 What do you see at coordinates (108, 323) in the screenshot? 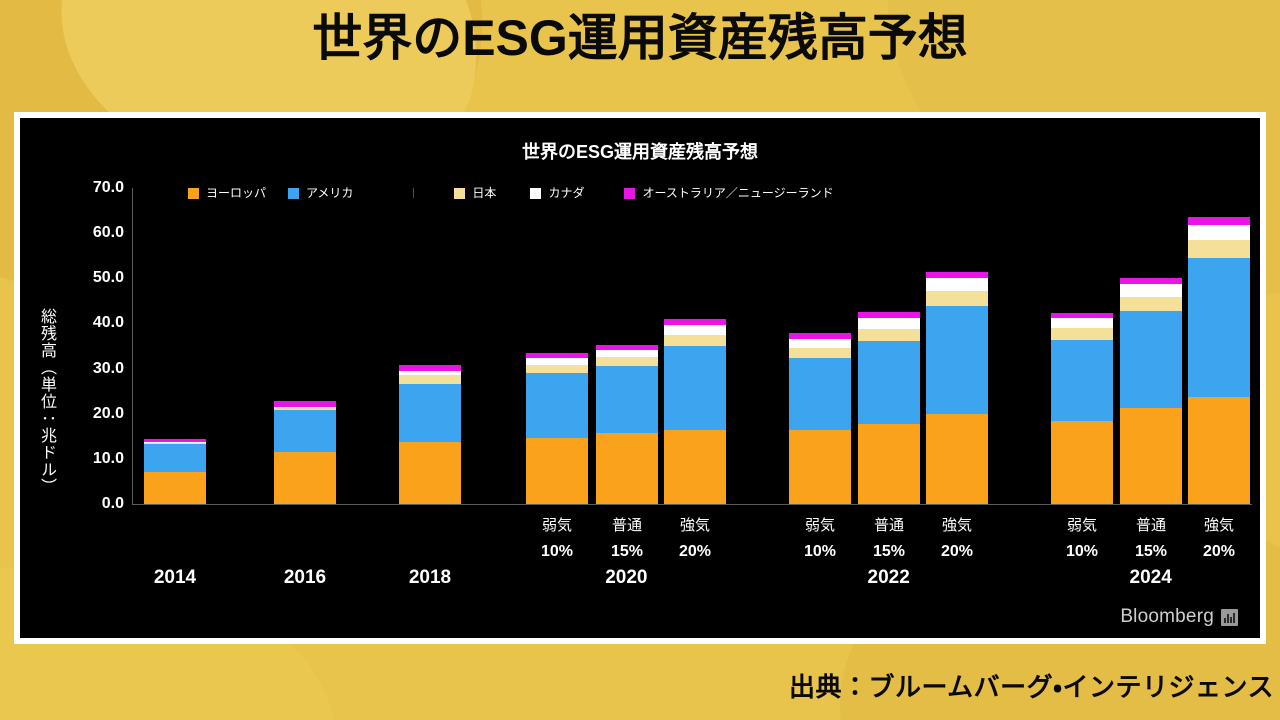
I see `y-axis-tick-label: 40.0` at bounding box center [108, 323].